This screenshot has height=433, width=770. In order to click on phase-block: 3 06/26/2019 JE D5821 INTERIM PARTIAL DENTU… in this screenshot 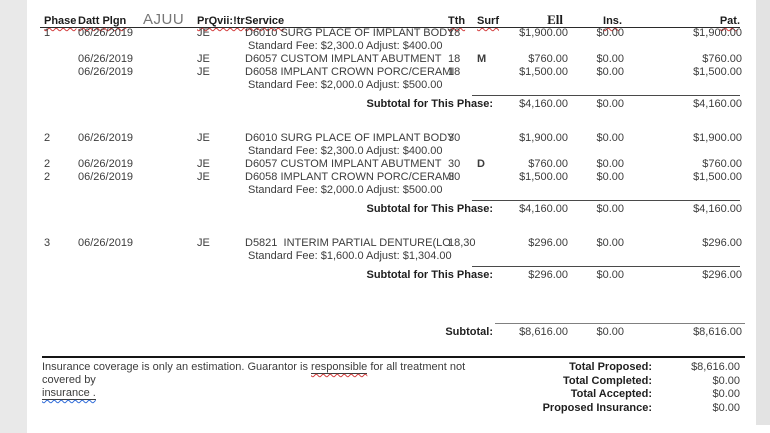, I will do `click(399, 259)`.